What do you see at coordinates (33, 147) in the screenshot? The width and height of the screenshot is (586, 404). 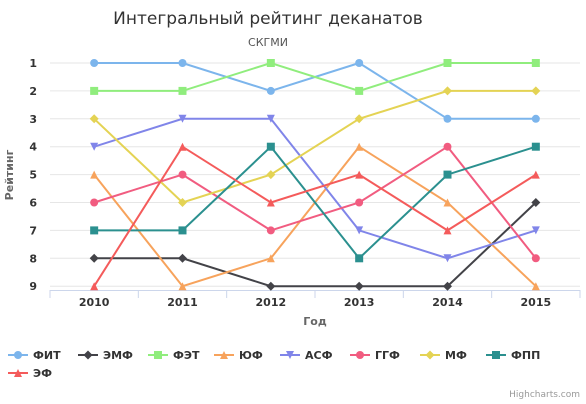 I see `y-tick-label: 4` at bounding box center [33, 147].